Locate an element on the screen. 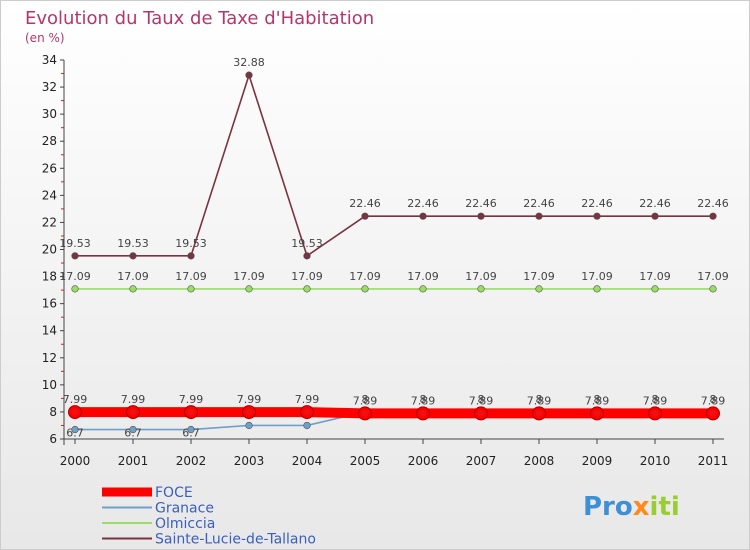 Image resolution: width=750 pixels, height=550 pixels. y-tick-label: 24 is located at coordinates (49, 195).